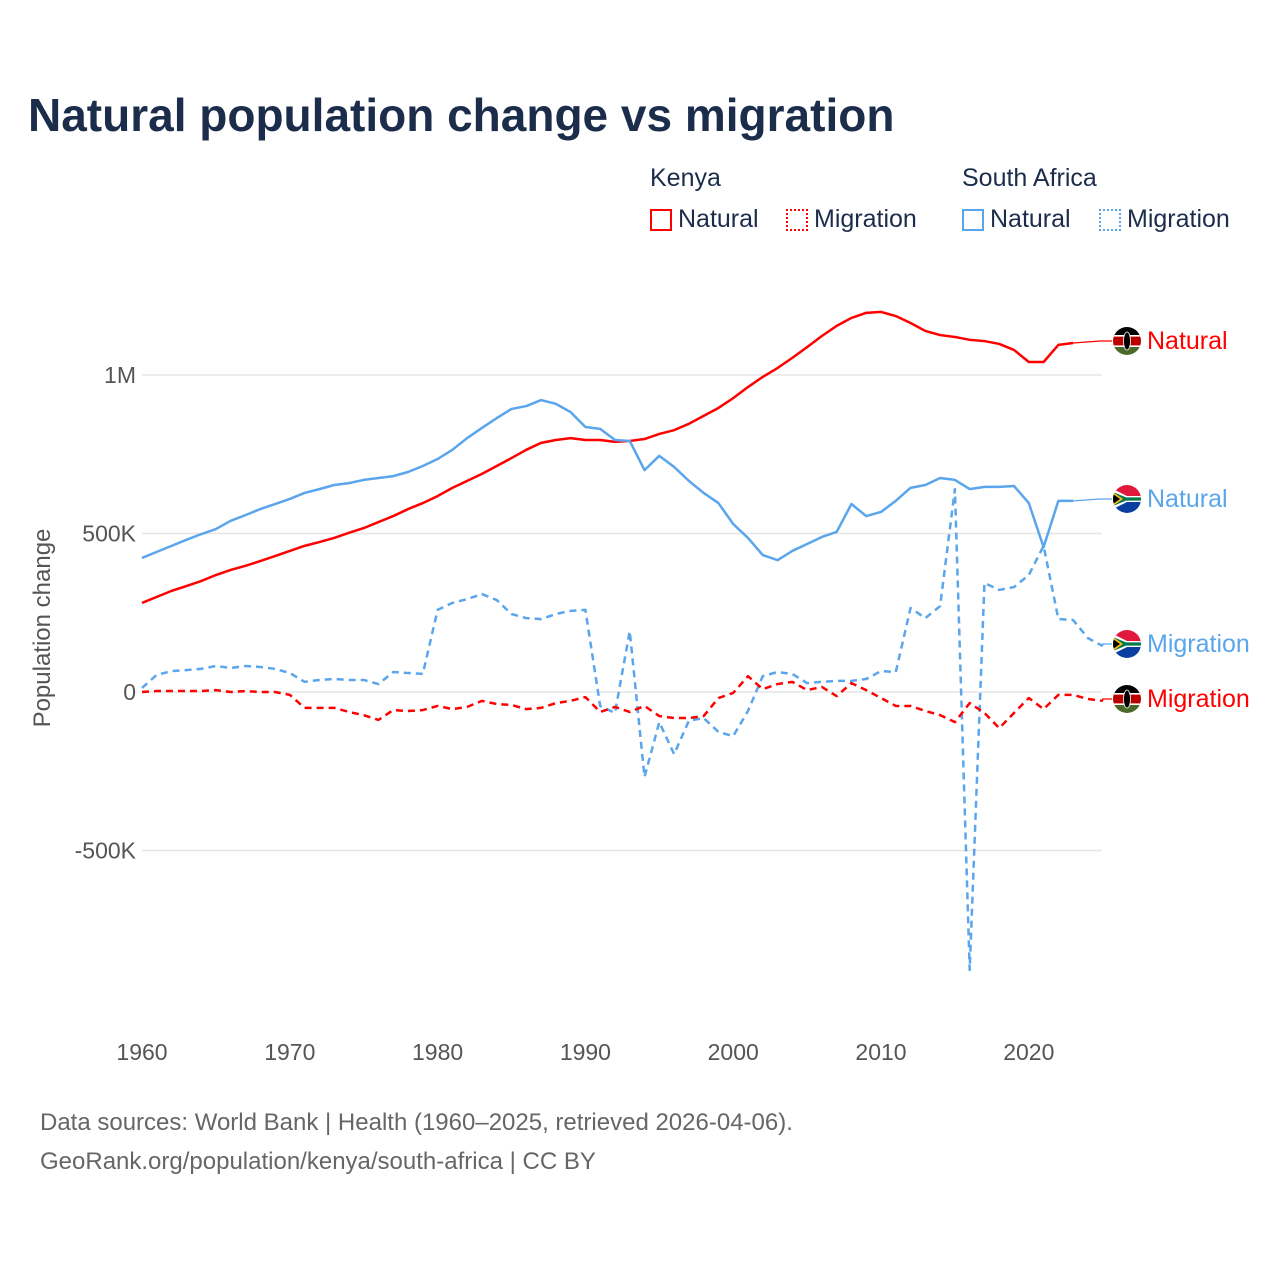 This screenshot has height=1280, width=1280. Describe the element at coordinates (607, 480) in the screenshot. I see `series-line-south-africa-natural` at that location.